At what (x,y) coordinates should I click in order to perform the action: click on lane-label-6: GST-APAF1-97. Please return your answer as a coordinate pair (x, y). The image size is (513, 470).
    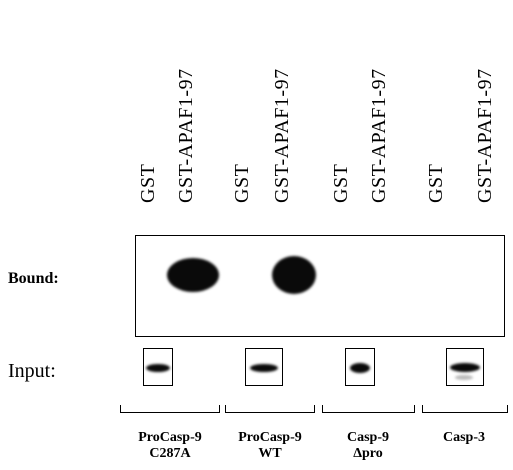
    Looking at the image, I should click on (379, 112).